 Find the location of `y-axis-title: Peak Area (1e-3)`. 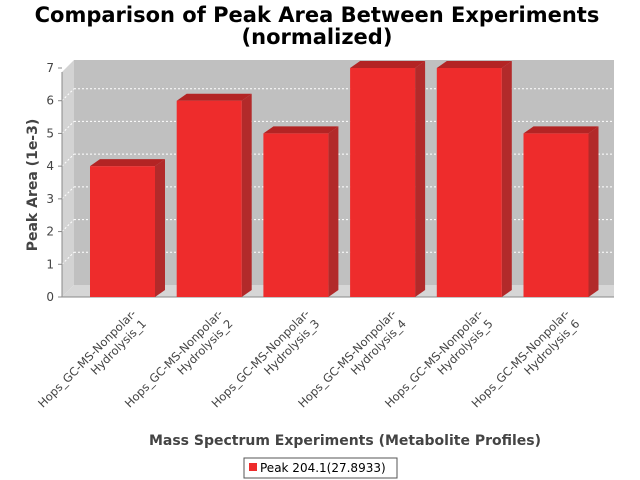

y-axis-title: Peak Area (1e-3) is located at coordinates (33, 185).